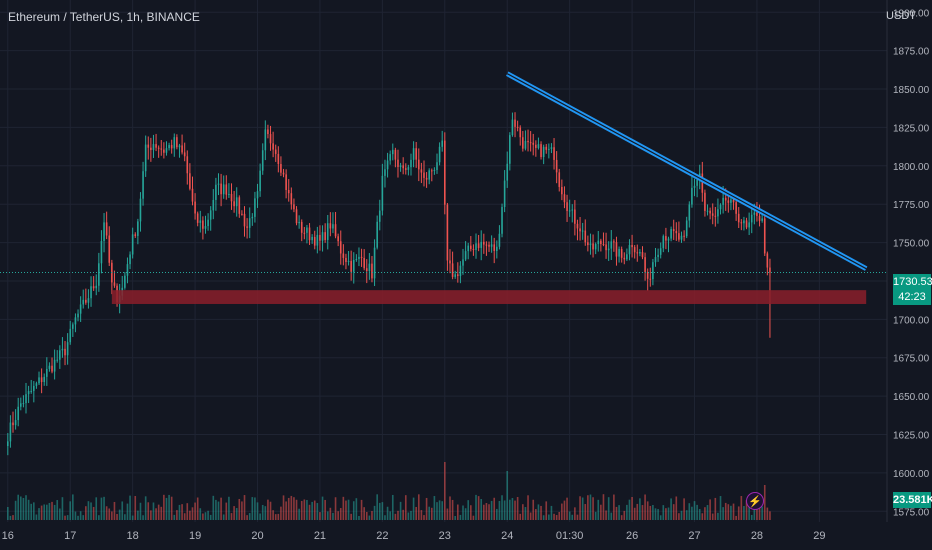 This screenshot has width=932, height=550. I want to click on y-tick-label: 1625.00, so click(911, 435).